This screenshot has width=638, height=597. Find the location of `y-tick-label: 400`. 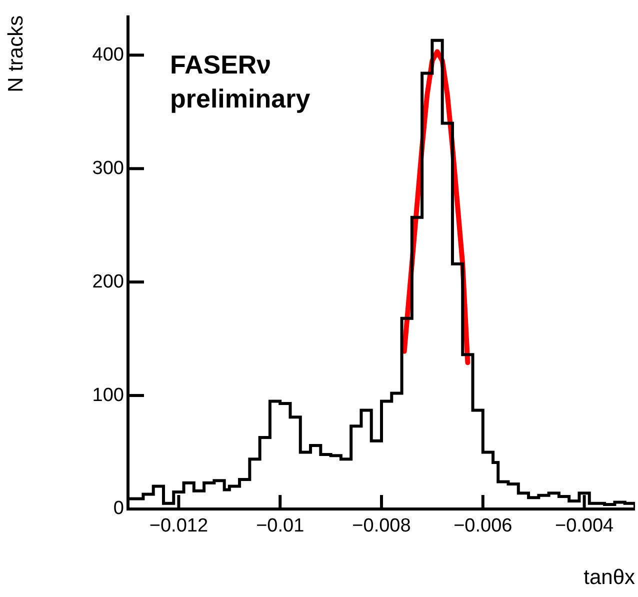

y-tick-label: 400 is located at coordinates (108, 55).